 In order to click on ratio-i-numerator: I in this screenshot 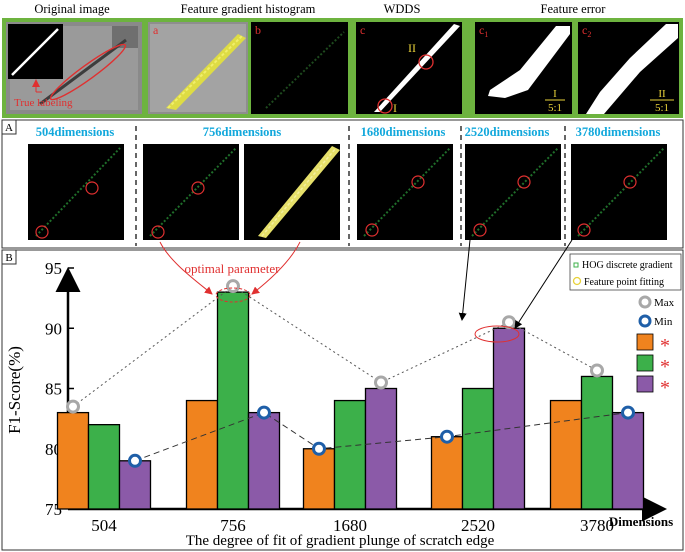, I will do `click(555, 94)`.